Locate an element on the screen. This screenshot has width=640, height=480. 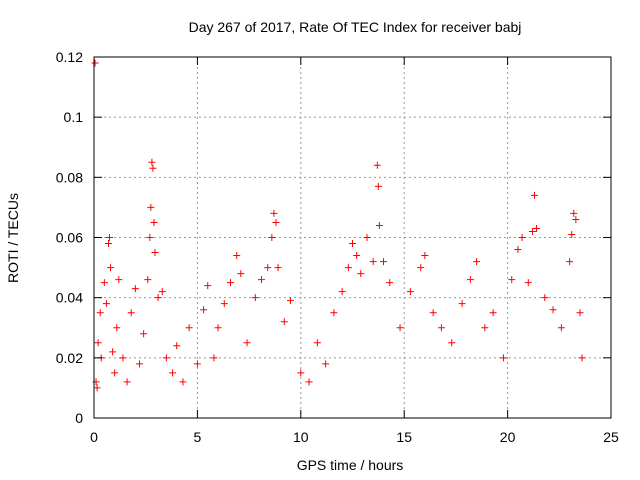
y-tick-label: 0.06 is located at coordinates (69, 238).